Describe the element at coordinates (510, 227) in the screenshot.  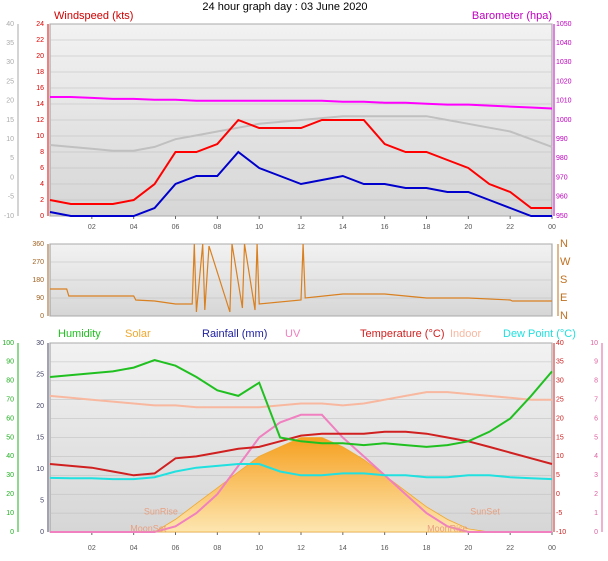
I see `x-tick-label: 22` at that location.